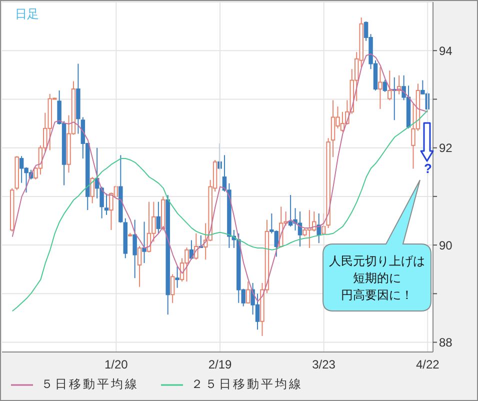  Describe the element at coordinates (247, 384) in the screenshot. I see `legend-label: ２５日移動平均線` at that location.